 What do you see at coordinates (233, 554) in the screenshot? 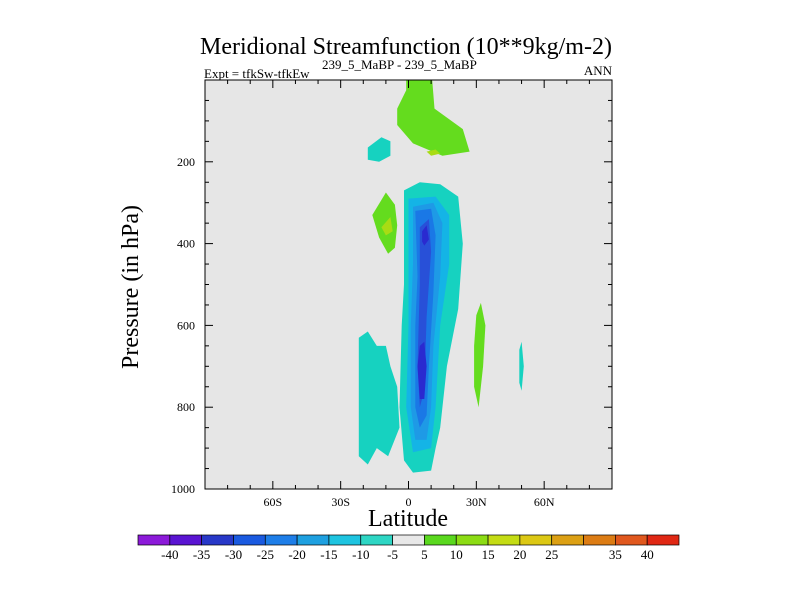
I see `colorbar-label: -30` at bounding box center [233, 554].